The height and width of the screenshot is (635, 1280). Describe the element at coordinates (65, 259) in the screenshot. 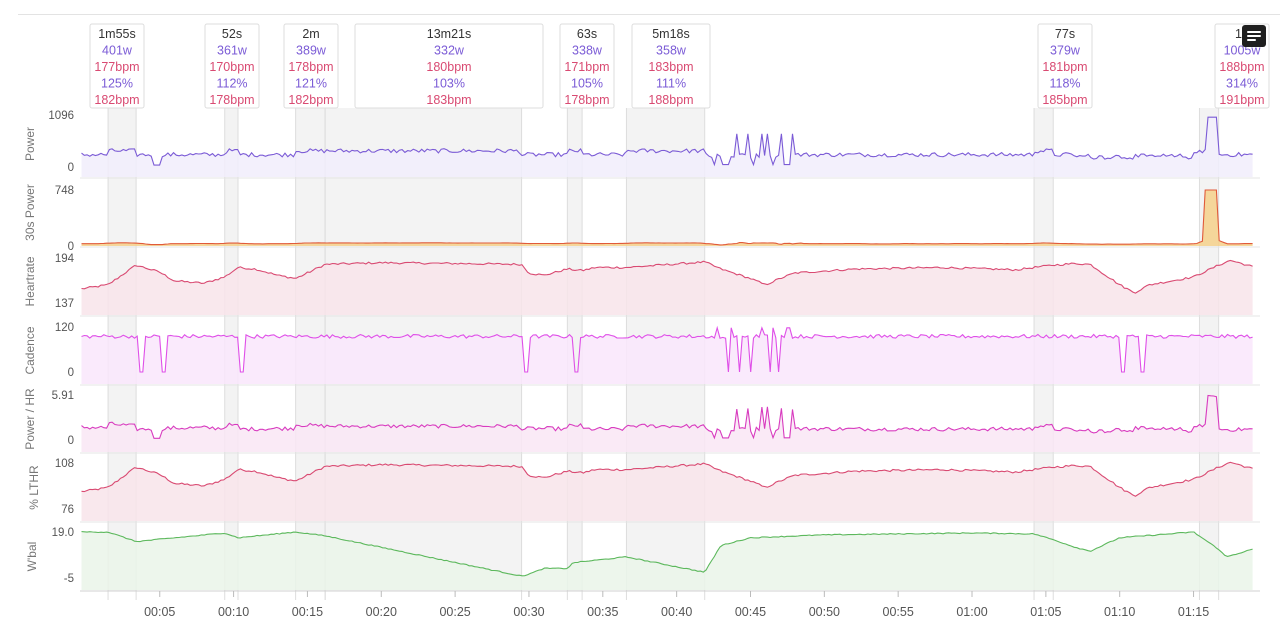

I see `y-max-label: 194` at that location.